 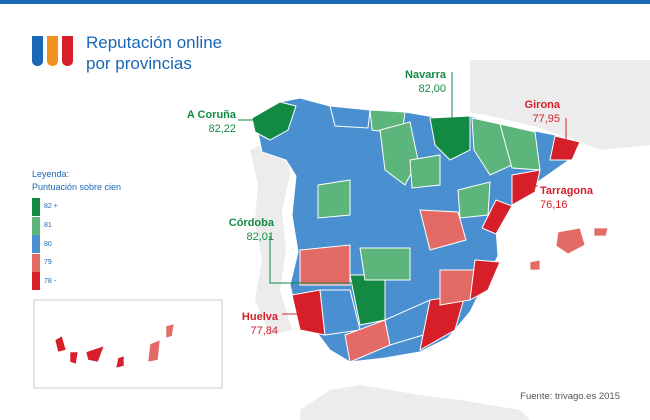 I want to click on logo, so click(x=53, y=51).